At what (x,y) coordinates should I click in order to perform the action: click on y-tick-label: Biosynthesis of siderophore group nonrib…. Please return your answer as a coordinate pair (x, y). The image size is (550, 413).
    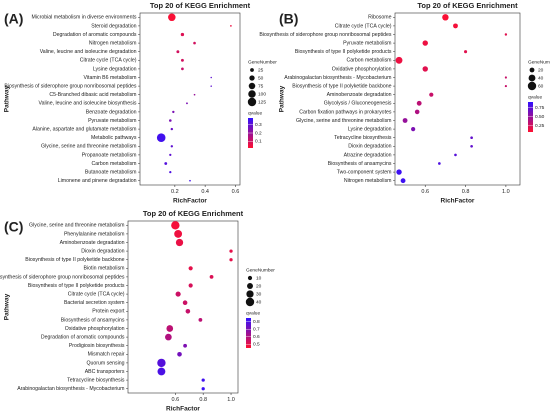
    Looking at the image, I should click on (70, 86).